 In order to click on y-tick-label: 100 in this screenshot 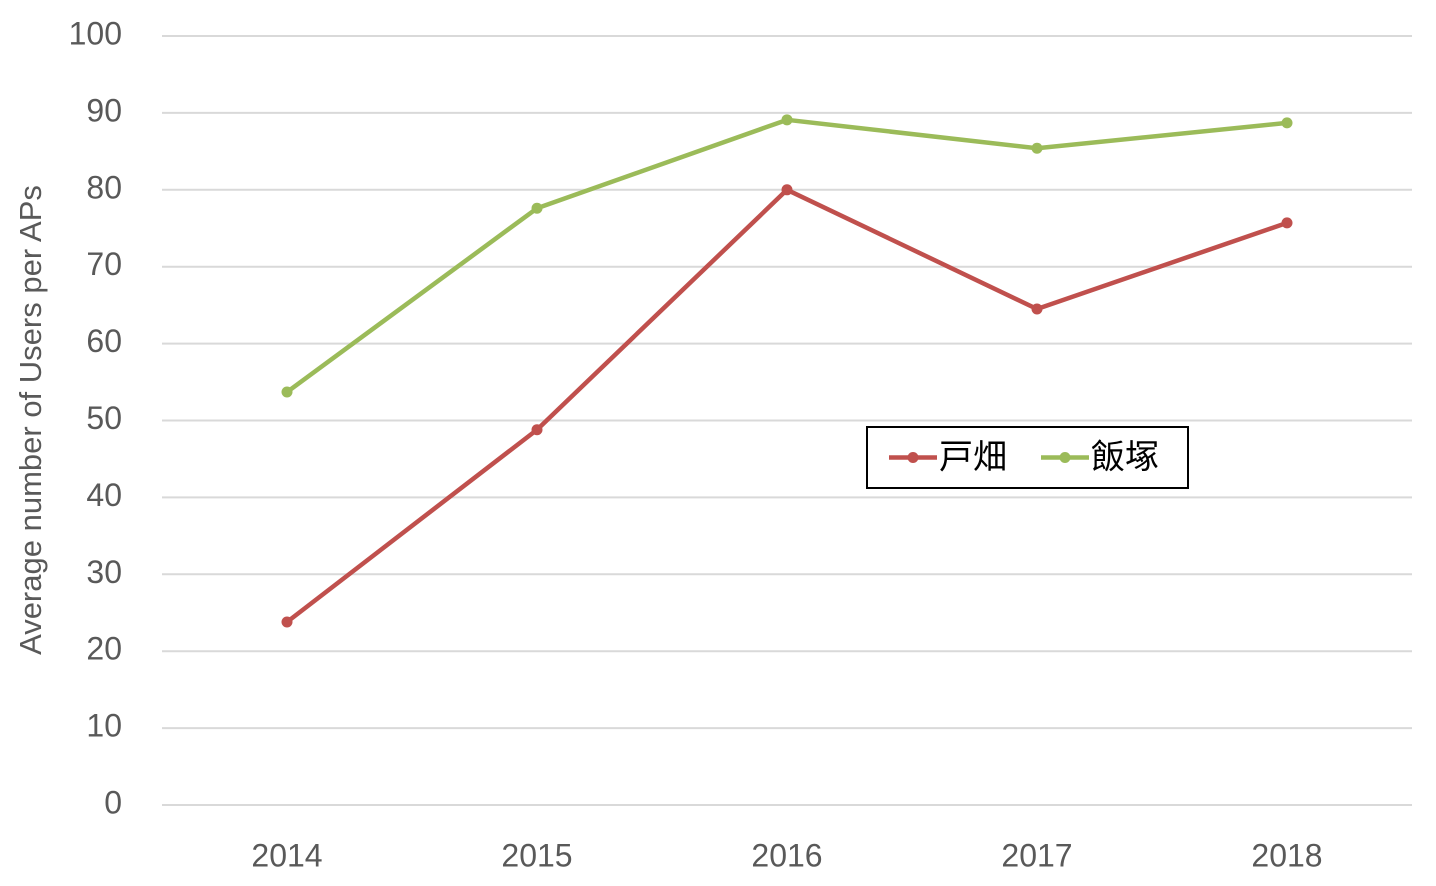, I will do `click(95, 33)`.